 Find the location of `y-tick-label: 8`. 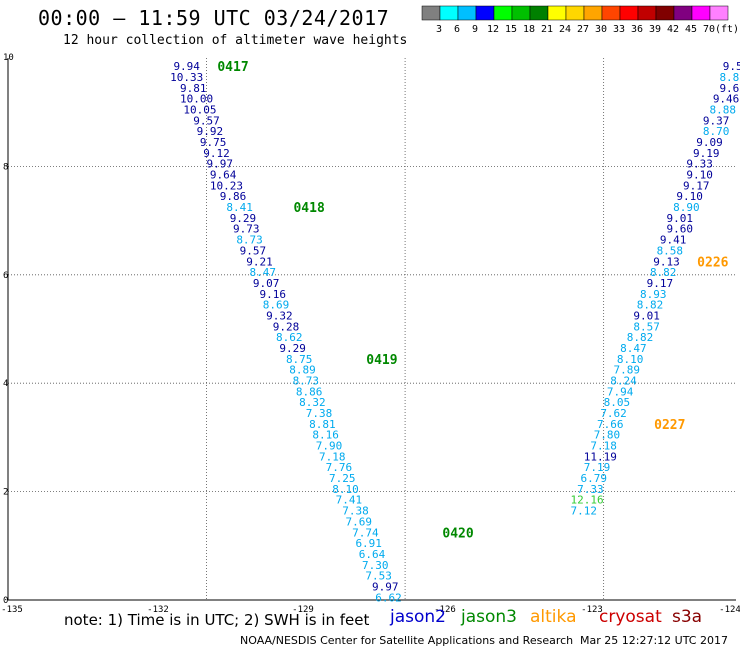

y-tick-label: 8 is located at coordinates (5, 167).